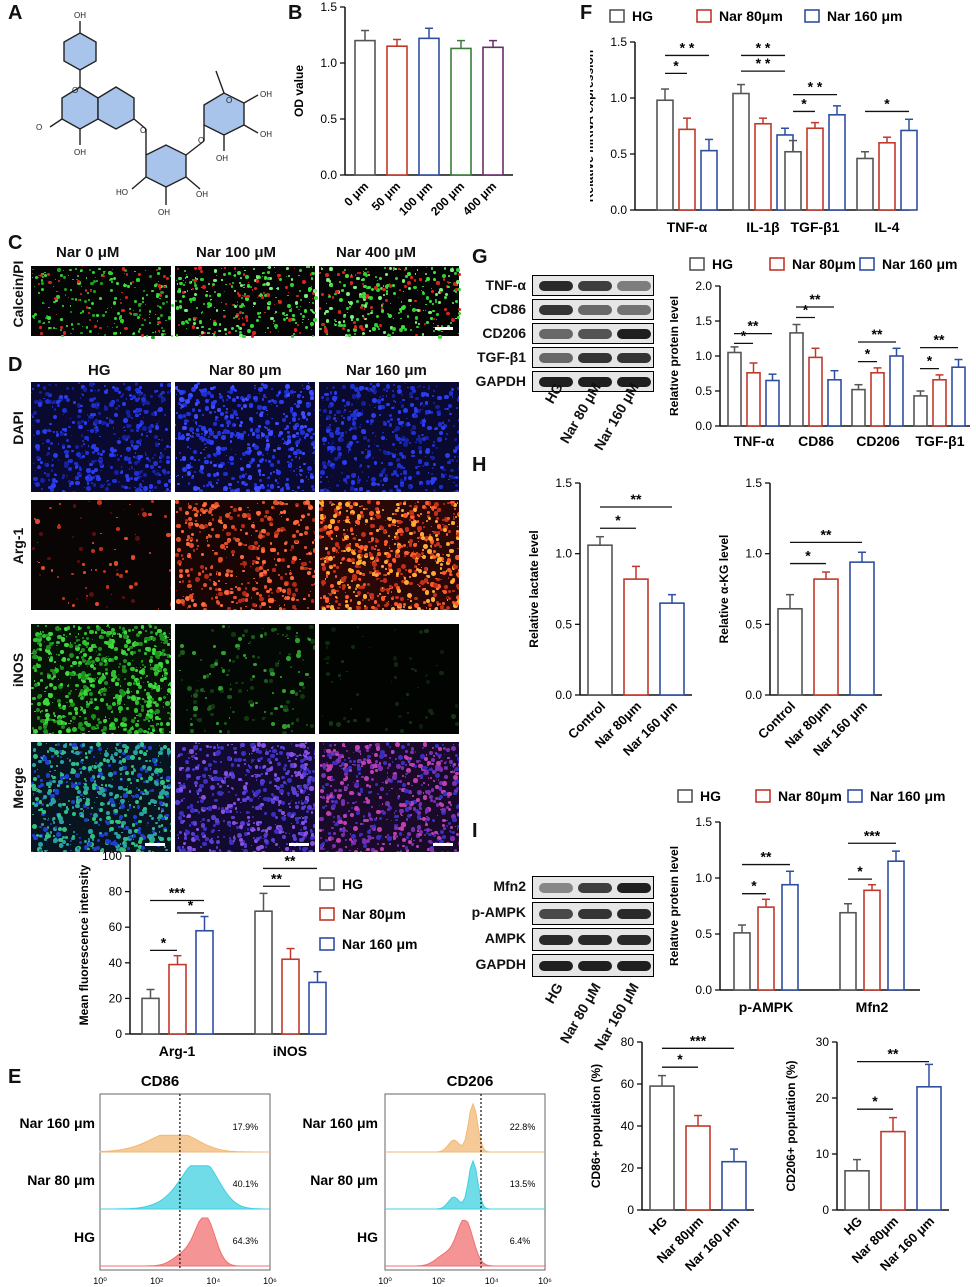  I want to click on lactate-y-tick-label: 0.5, so click(563, 624).